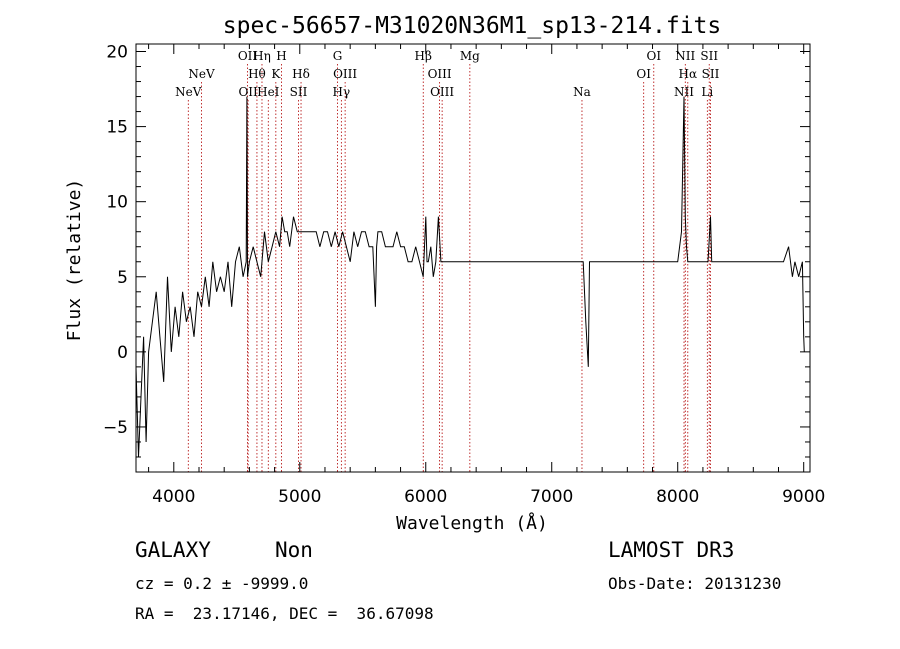 This screenshot has width=900, height=649. What do you see at coordinates (173, 497) in the screenshot?
I see `x-tick-label: 4000` at bounding box center [173, 497].